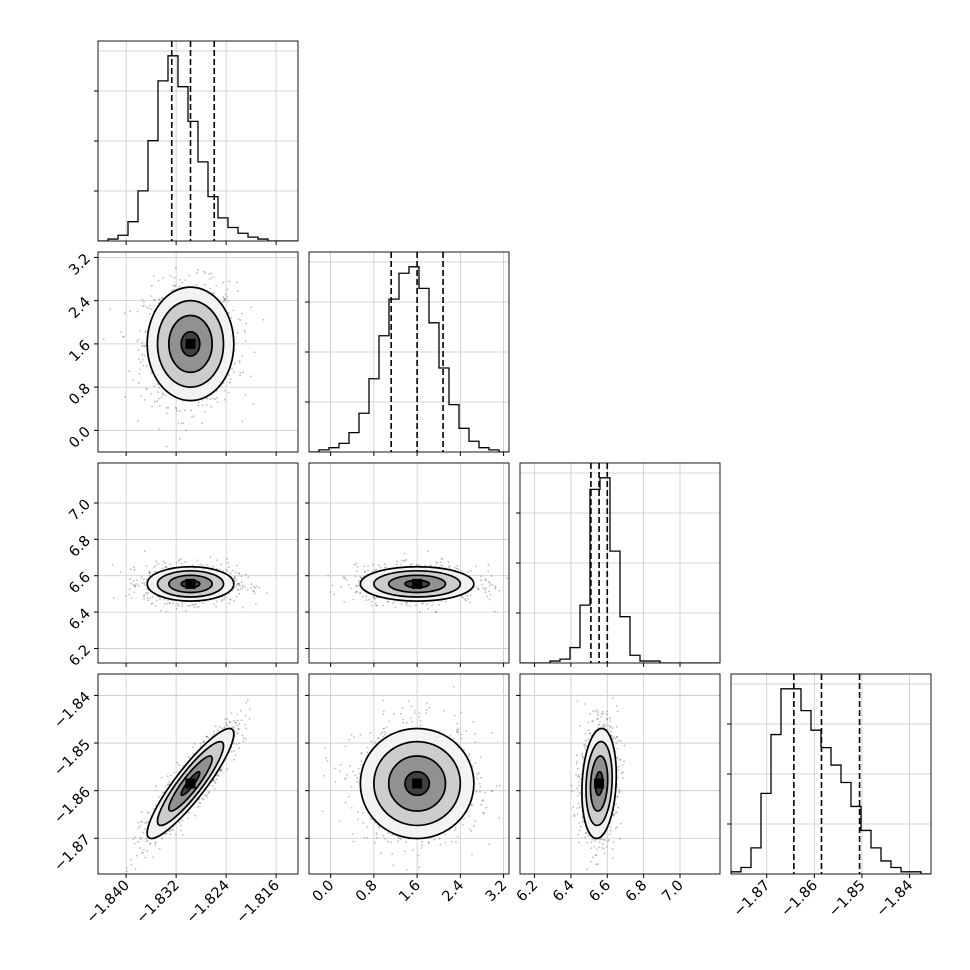  What do you see at coordinates (617, 789) in the screenshot?
I see `scatter-panel-3-2: 6.2 6.4 6.6 6.8 7.0` at bounding box center [617, 789].